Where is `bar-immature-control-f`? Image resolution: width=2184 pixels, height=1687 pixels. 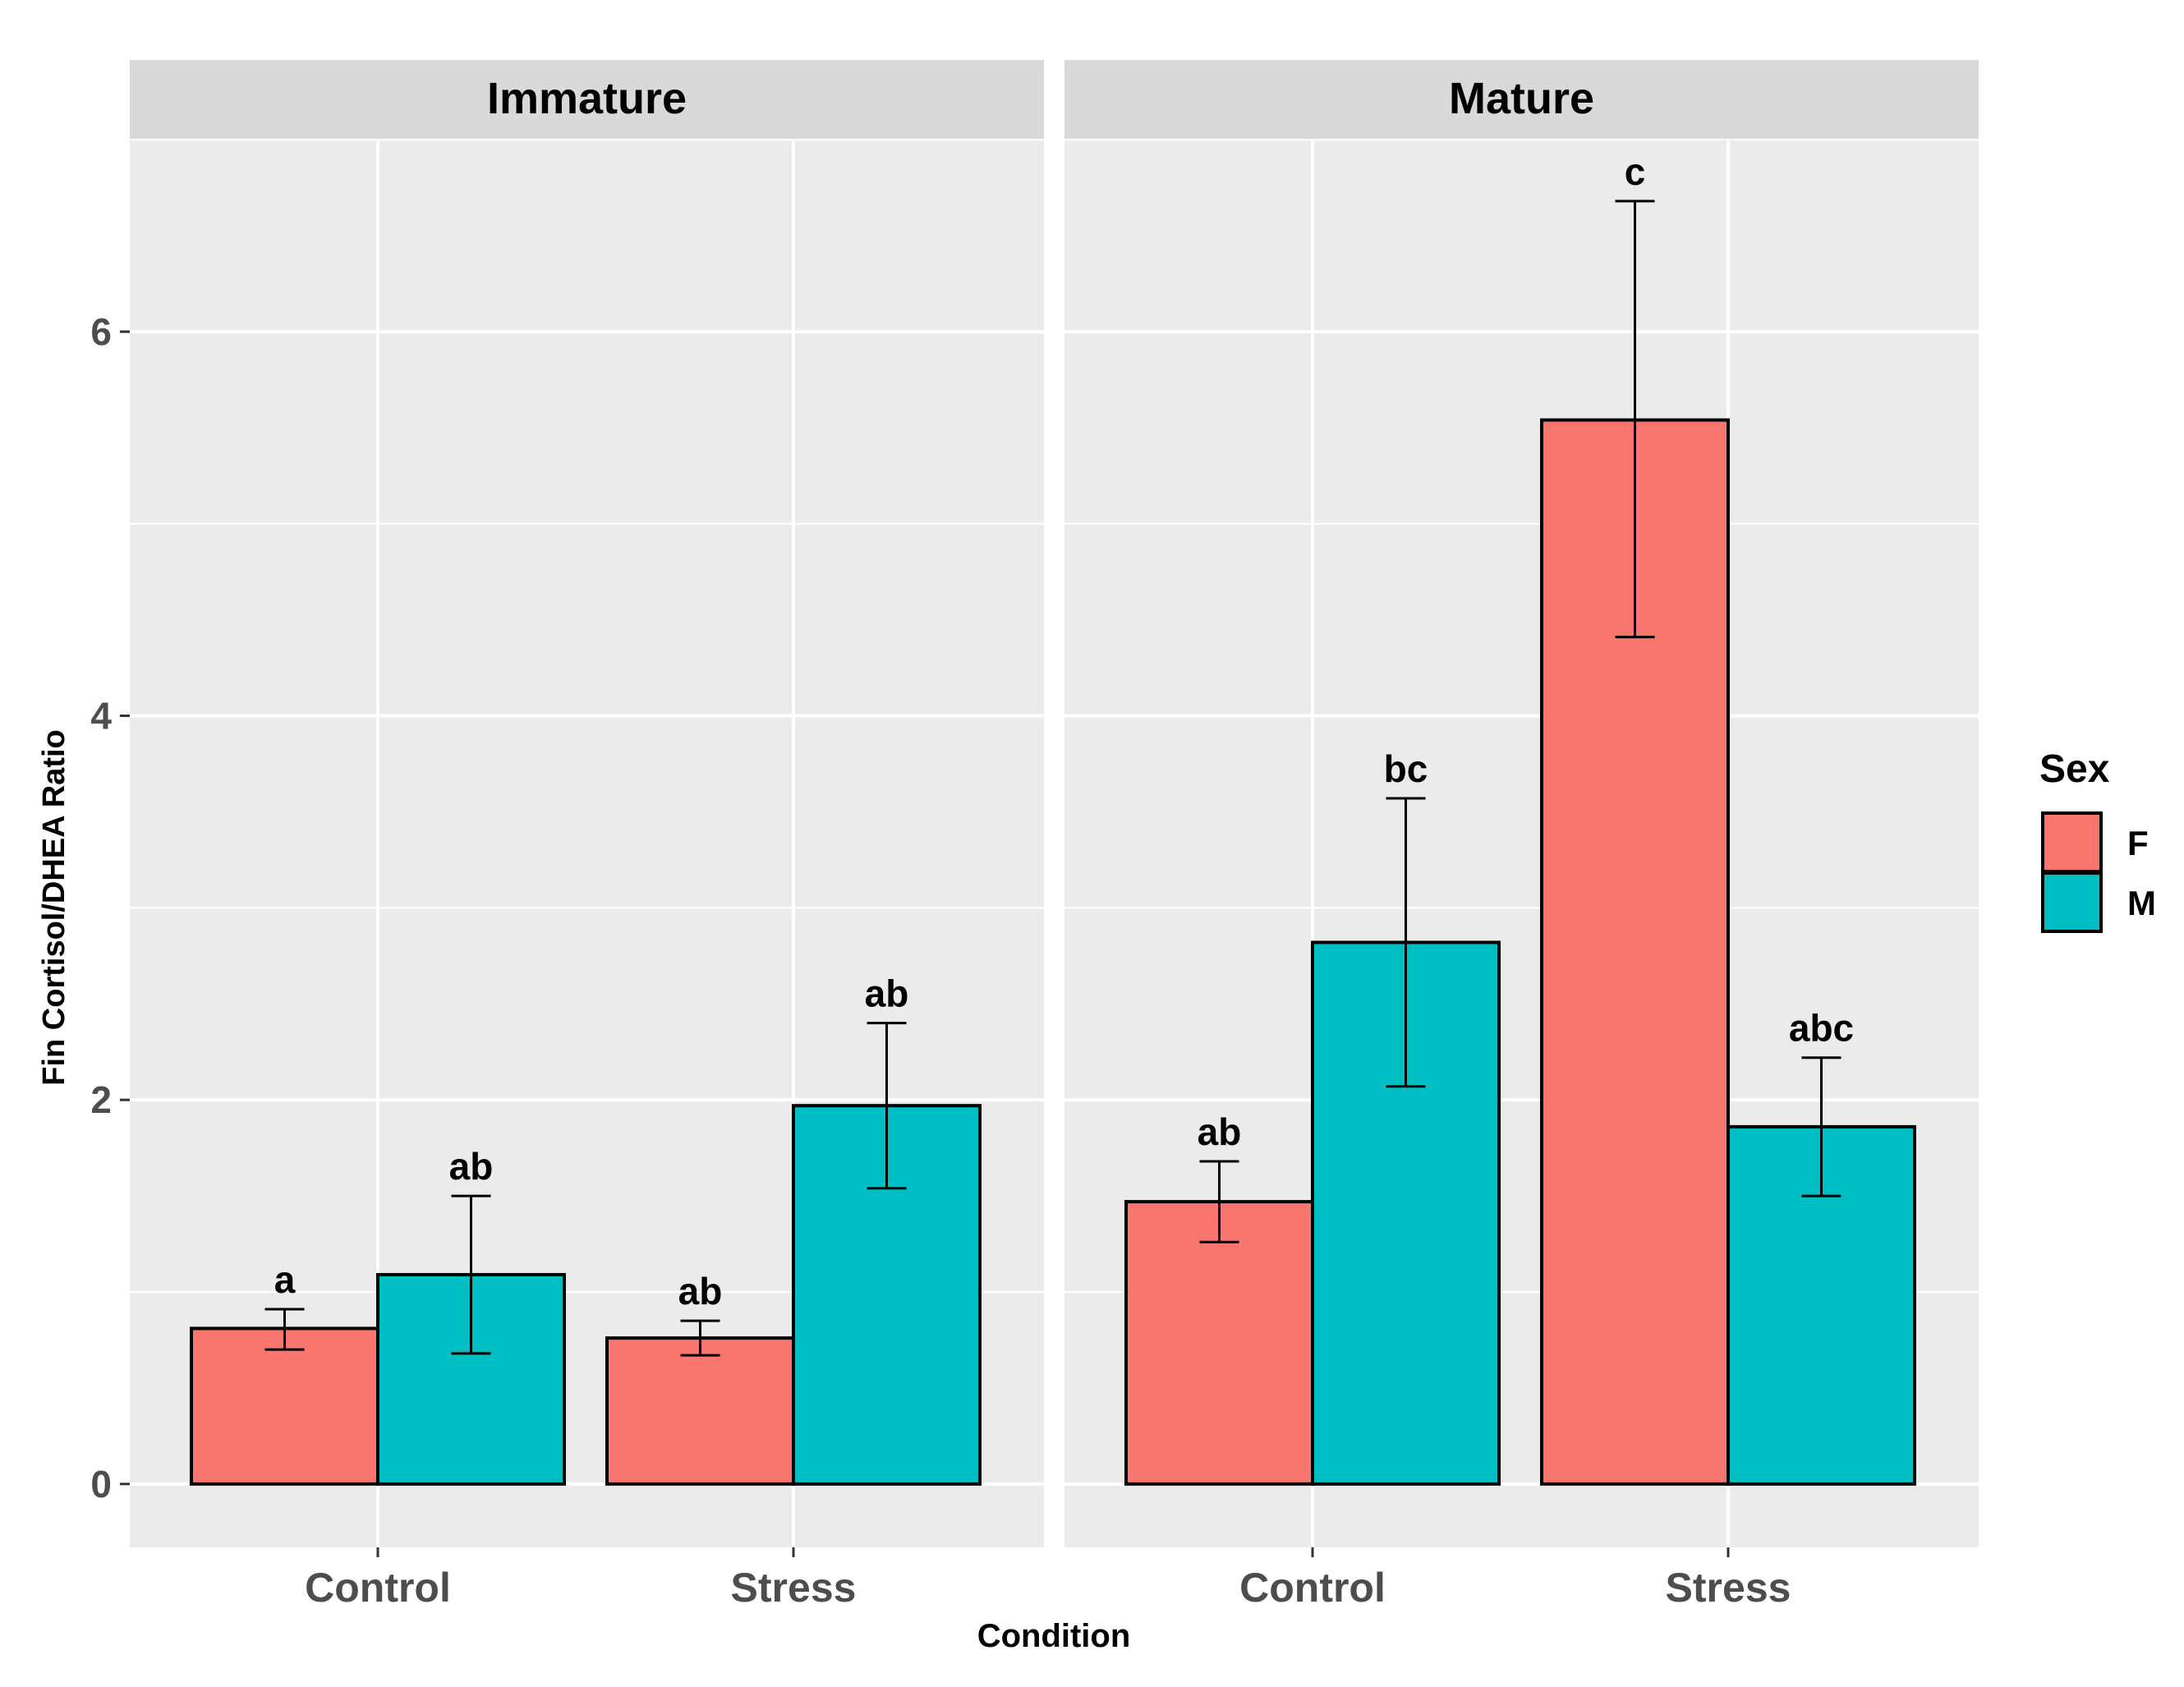 bar-immature-control-f is located at coordinates (284, 1406).